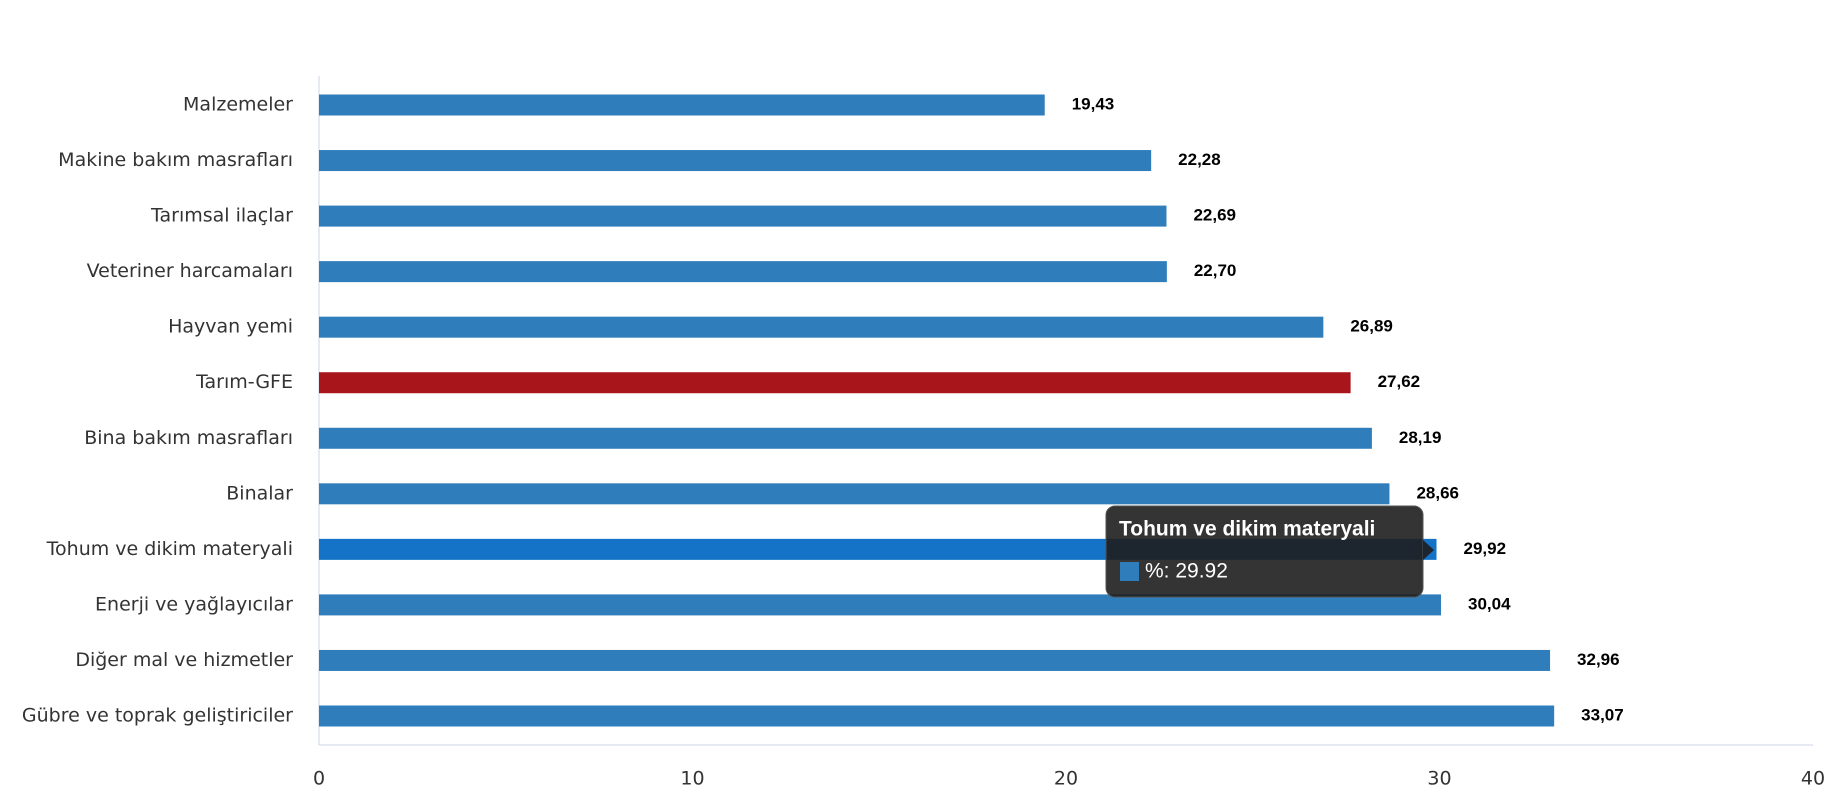  What do you see at coordinates (319, 779) in the screenshot?
I see `x-tick-label: 0` at bounding box center [319, 779].